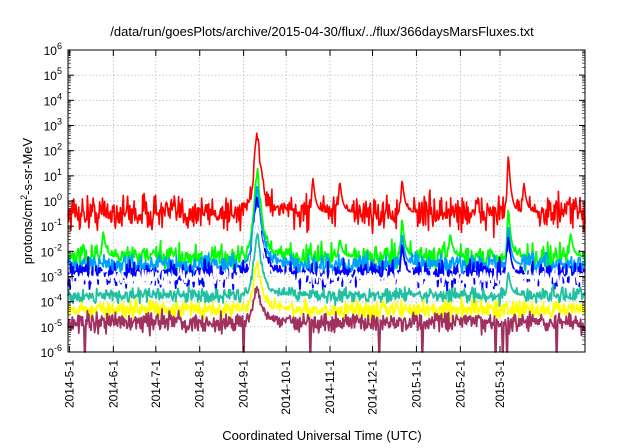  What do you see at coordinates (53, 200) in the screenshot?
I see `y-tick-label: 10⁰` at bounding box center [53, 200].